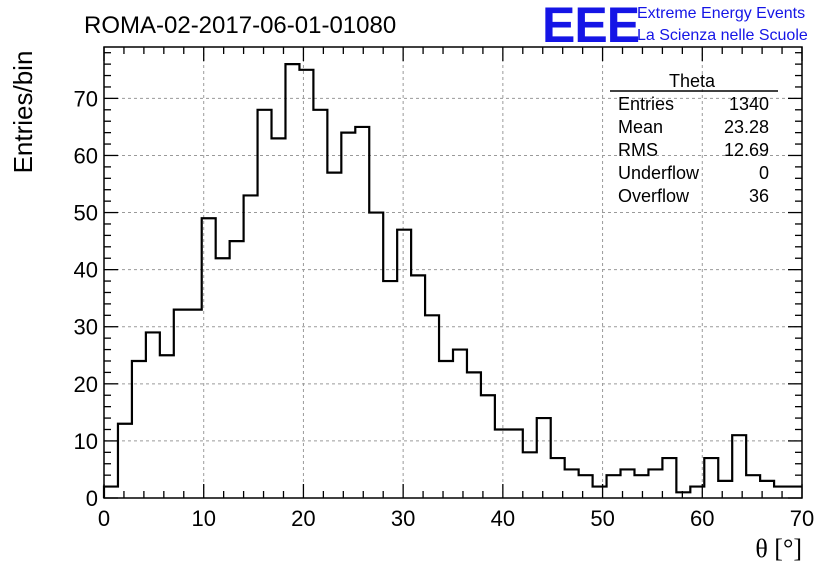 The height and width of the screenshot is (572, 836). I want to click on x-tick-labels: 0 10 20 30 40 50 60 70, so click(456, 518).